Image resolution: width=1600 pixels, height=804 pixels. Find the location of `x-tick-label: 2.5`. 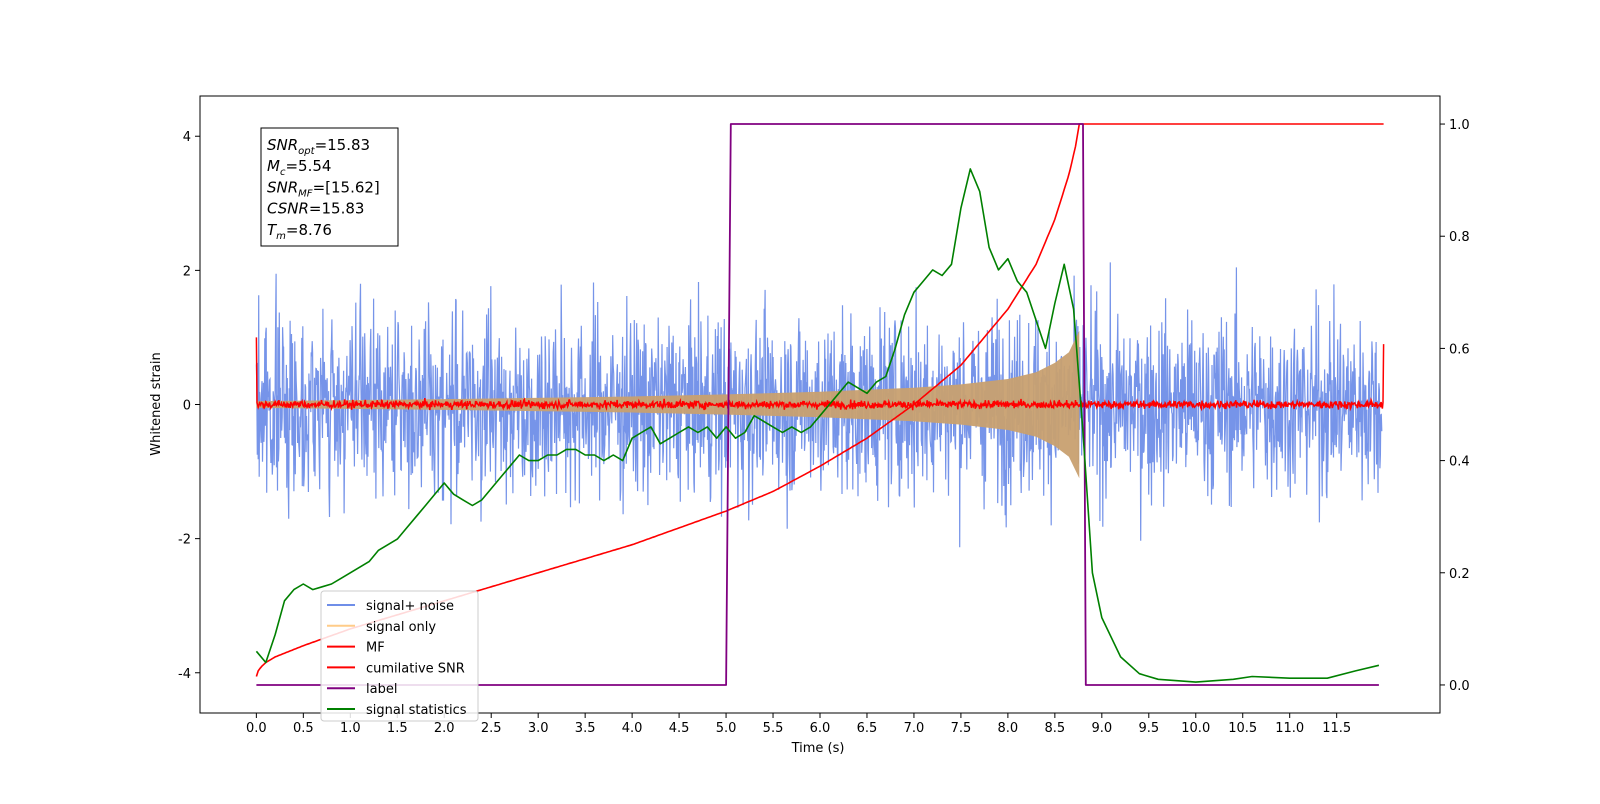

x-tick-label: 2.5 is located at coordinates (491, 728).